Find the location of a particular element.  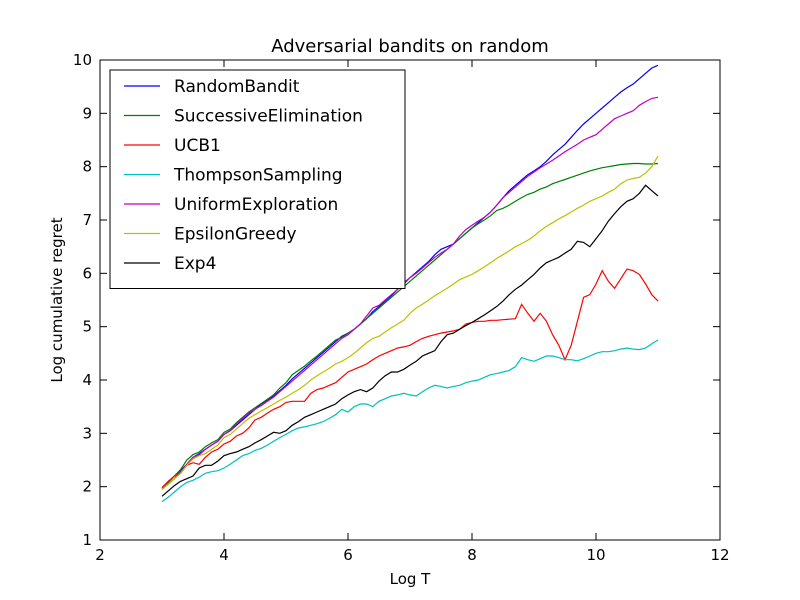

legend-label-UniformExploration: UniformExploration is located at coordinates (256, 205).